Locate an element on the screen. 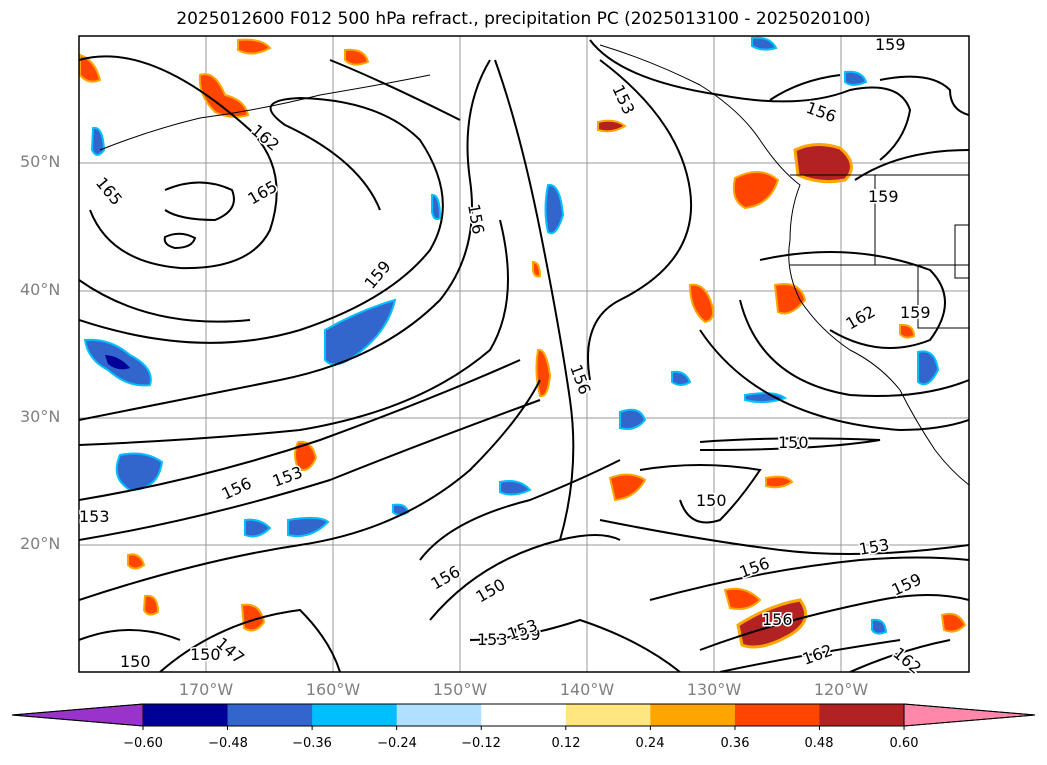  colorbar-tick: 0.60 is located at coordinates (904, 743).